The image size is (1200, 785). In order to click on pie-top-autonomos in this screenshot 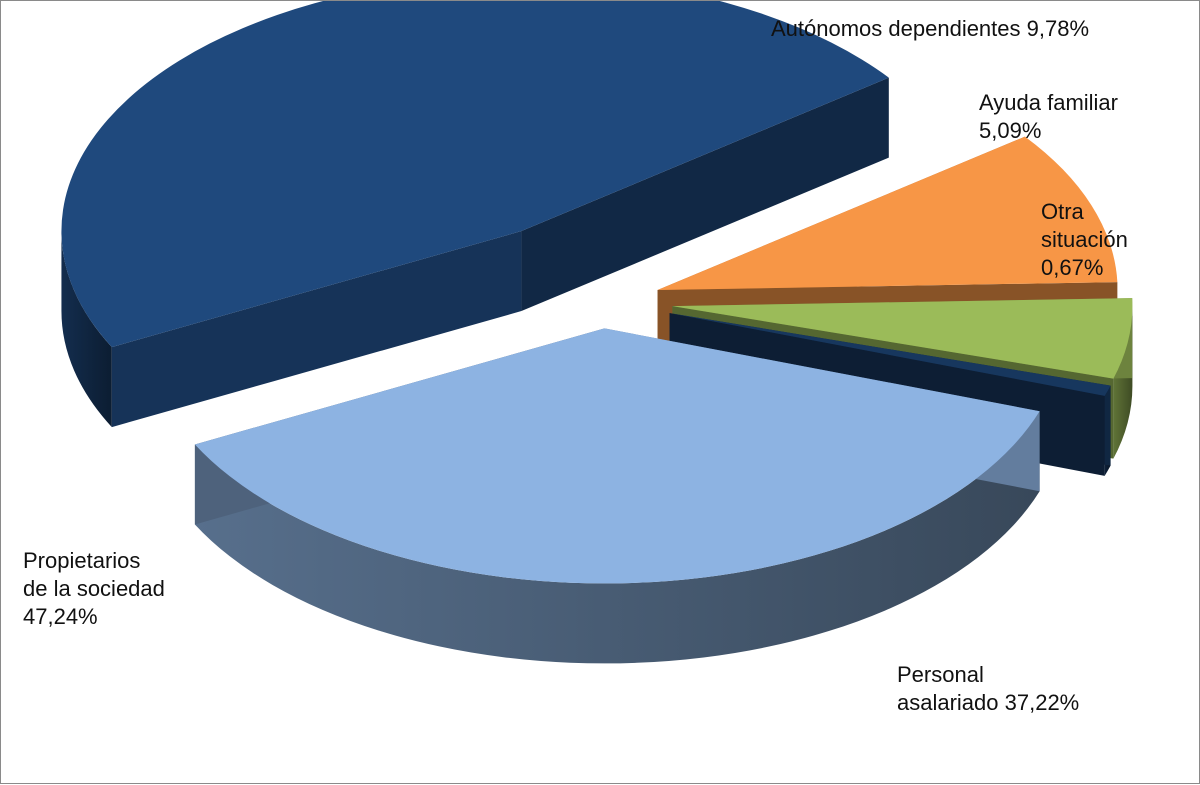, I will do `click(887, 213)`.